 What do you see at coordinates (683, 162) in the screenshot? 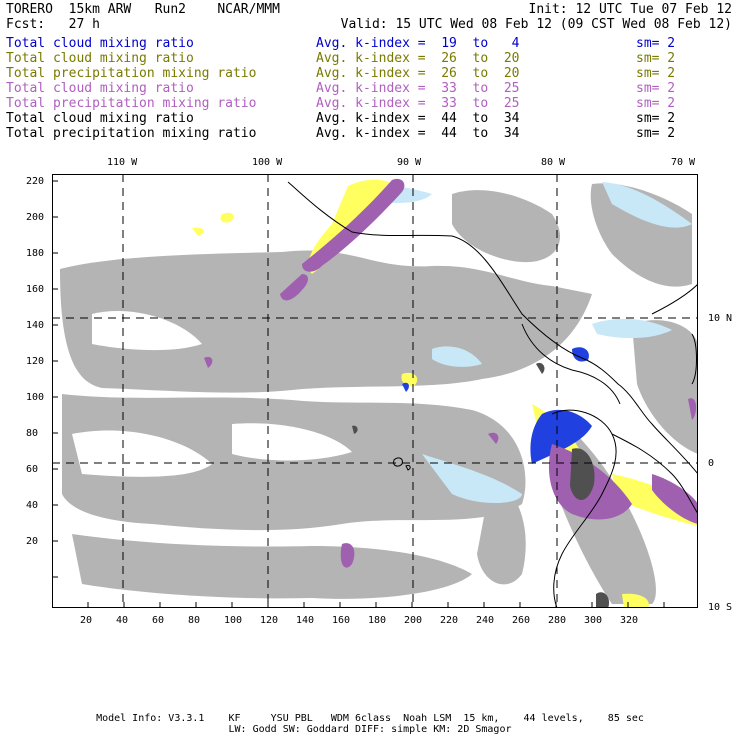
I see `top-longitude-label: 70 W` at bounding box center [683, 162].